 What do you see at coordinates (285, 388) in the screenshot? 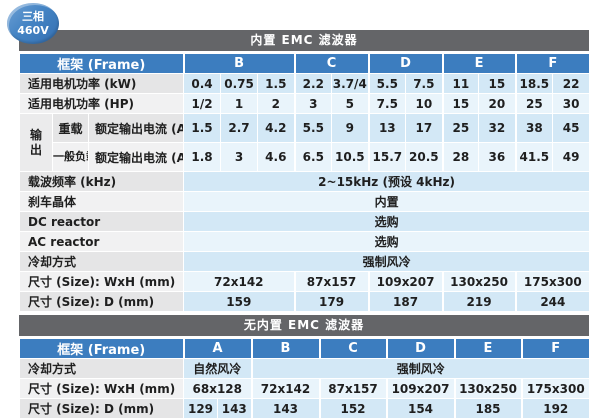
I see `cell: 72x142` at bounding box center [285, 388].